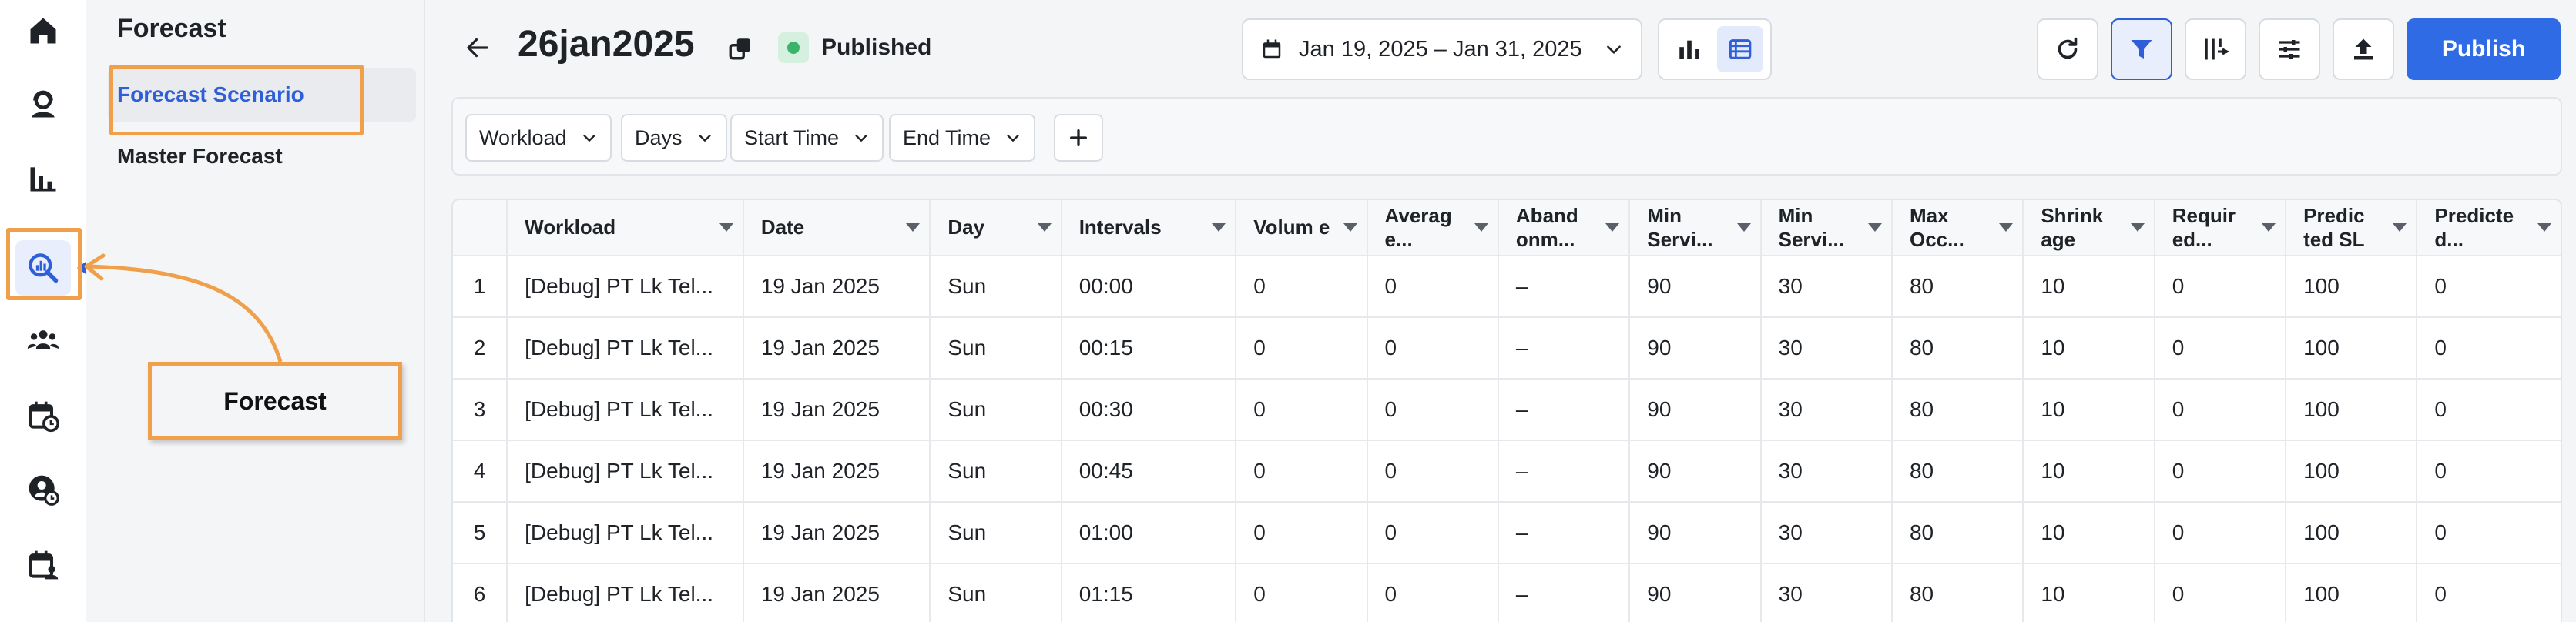 The width and height of the screenshot is (2576, 622). What do you see at coordinates (740, 48) in the screenshot?
I see `copy-icon` at bounding box center [740, 48].